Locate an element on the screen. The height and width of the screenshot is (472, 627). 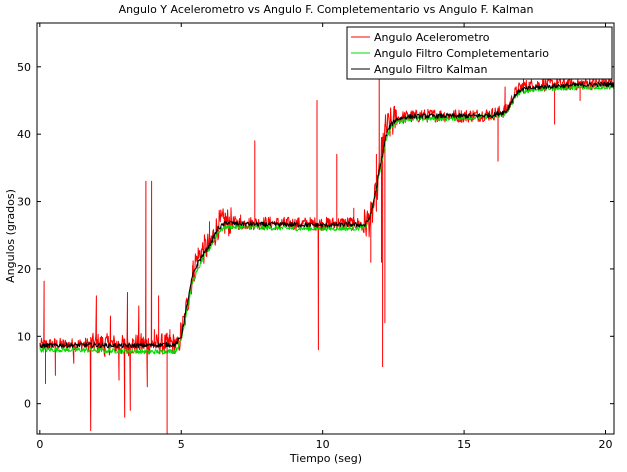
x-tick-label: 0 is located at coordinates (39, 444).